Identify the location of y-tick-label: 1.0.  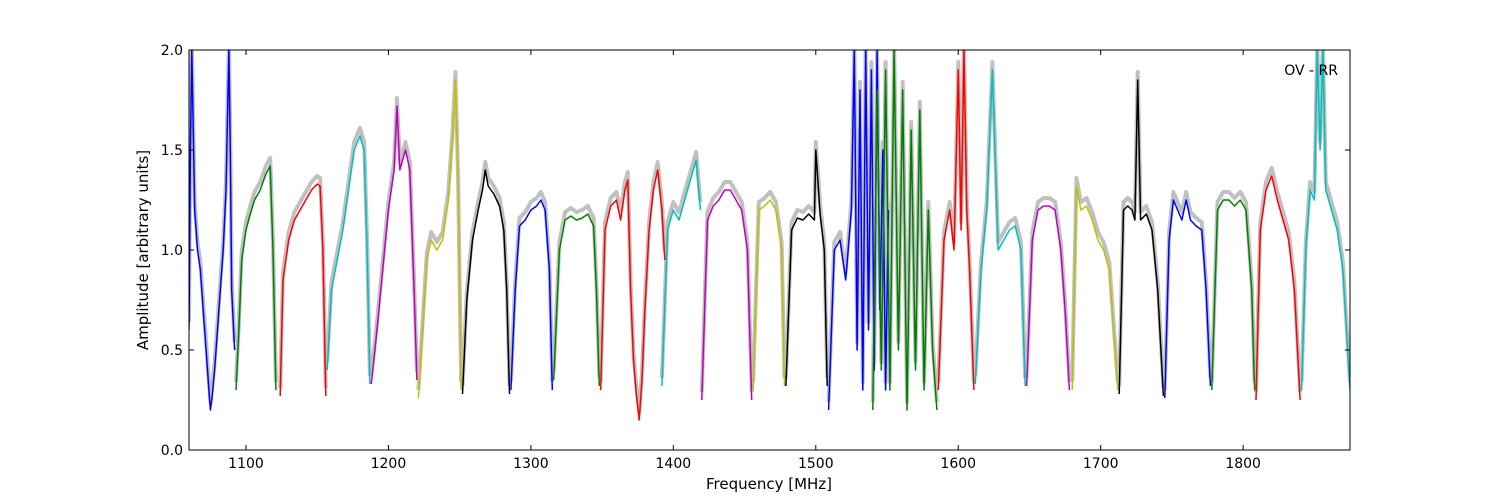
(172, 251).